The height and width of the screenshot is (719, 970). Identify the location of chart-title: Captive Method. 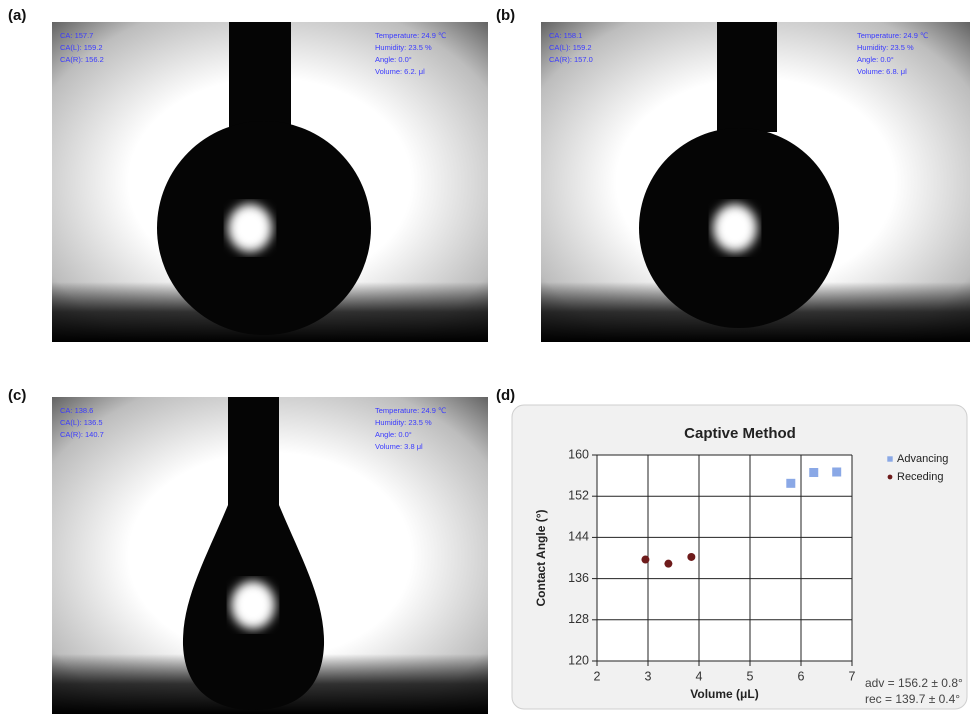
(740, 433).